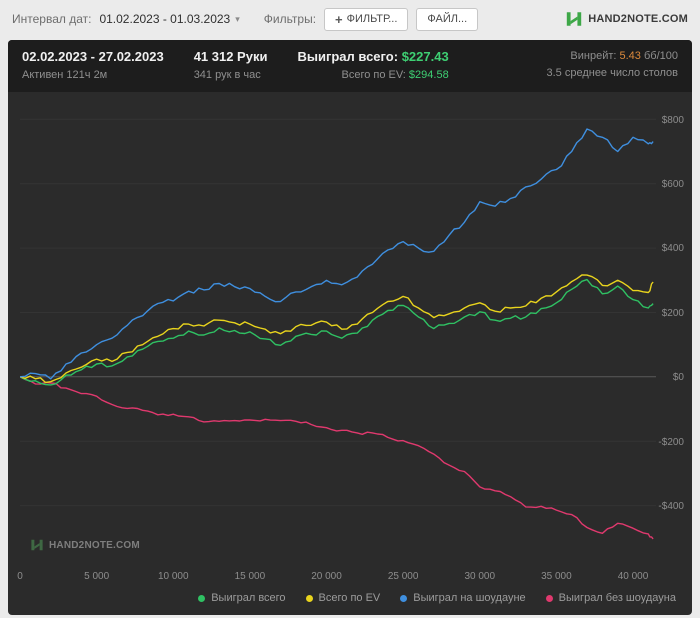 The width and height of the screenshot is (700, 618). I want to click on summary-active-time: Активен 121ч 2м, so click(65, 74).